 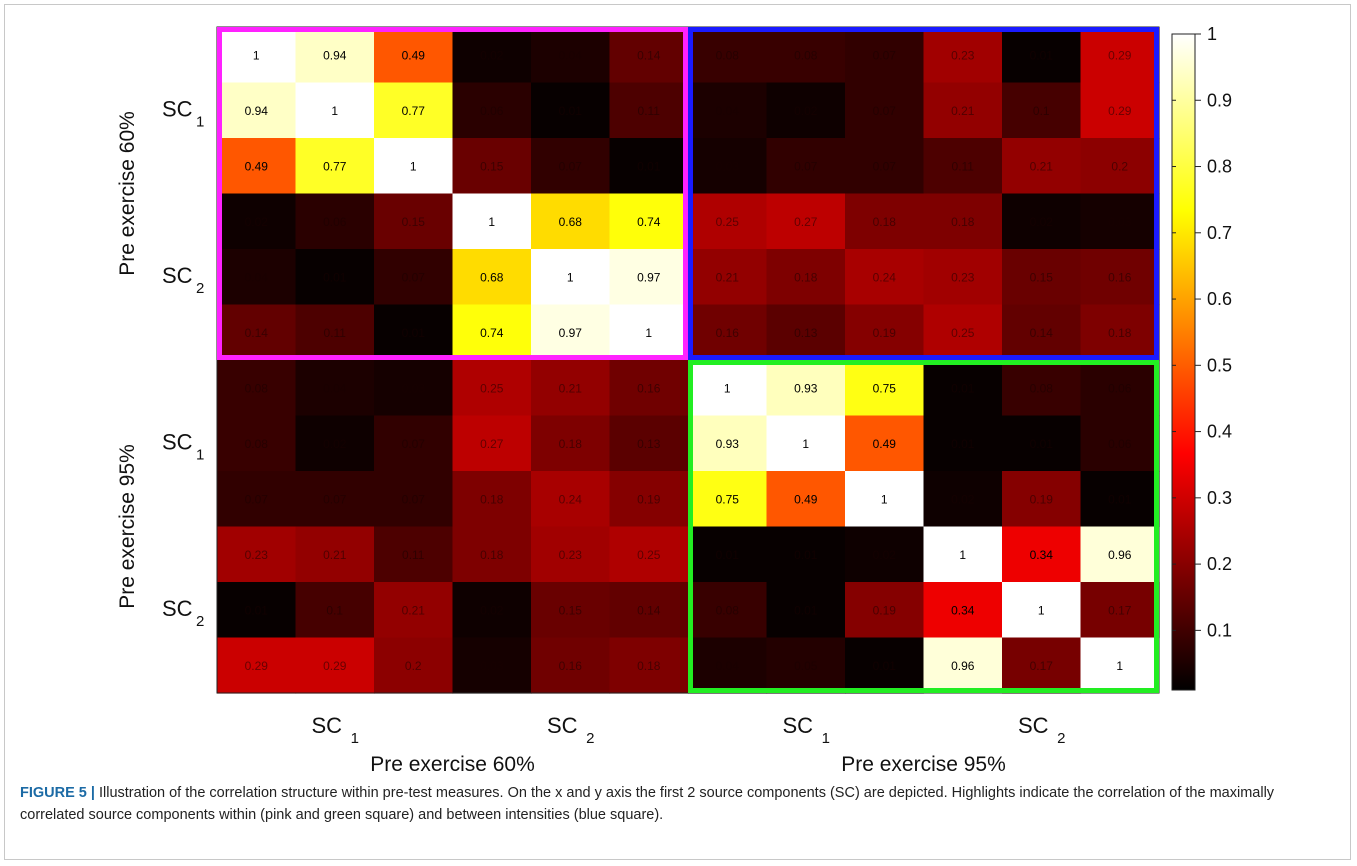 What do you see at coordinates (571, 555) in the screenshot?
I see `cell-value-label: 0.23` at bounding box center [571, 555].